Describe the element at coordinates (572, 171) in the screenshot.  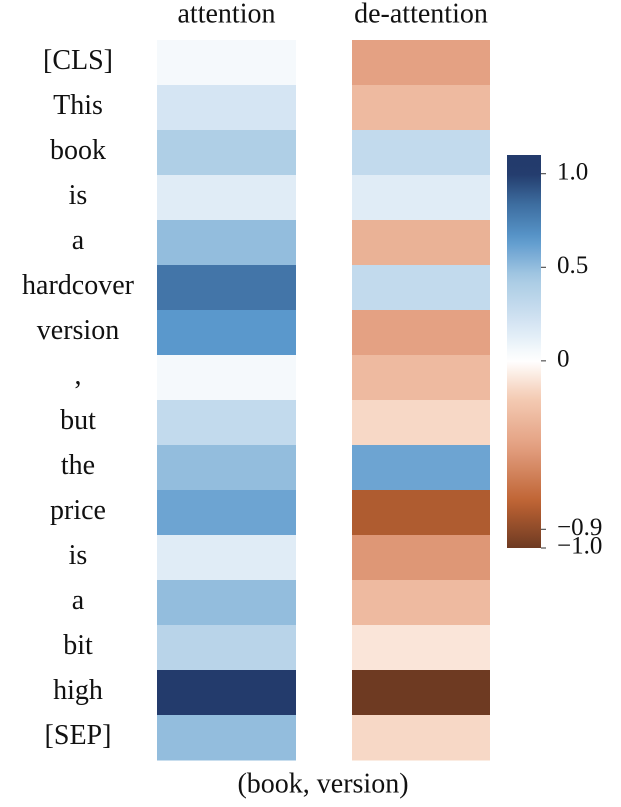
I see `colorbar-tick-label: 1.0` at that location.